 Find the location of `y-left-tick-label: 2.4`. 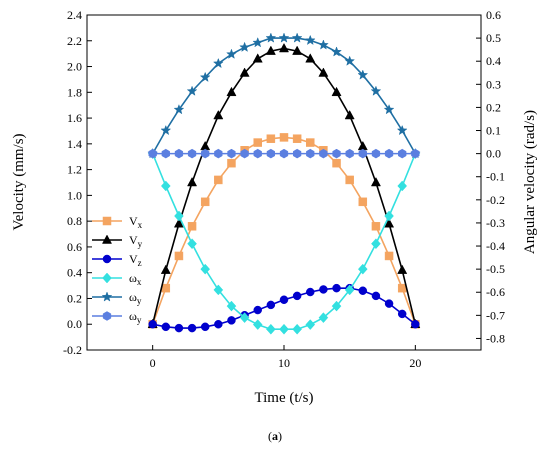

y-left-tick-label: 2.4 is located at coordinates (74, 15).